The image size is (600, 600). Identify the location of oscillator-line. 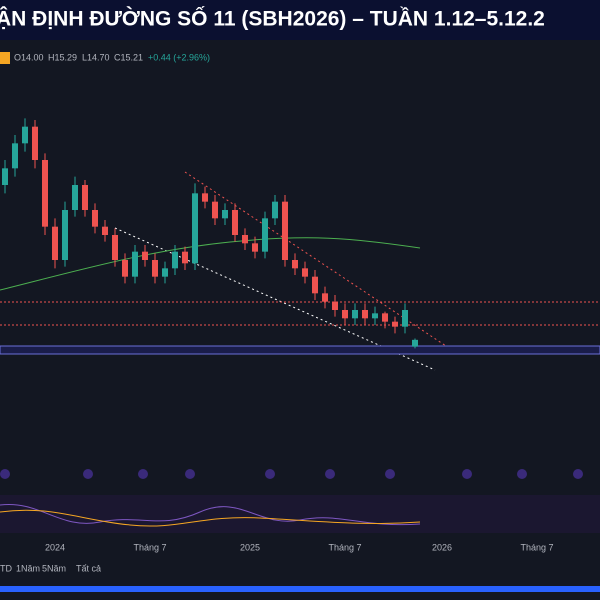
(210, 514).